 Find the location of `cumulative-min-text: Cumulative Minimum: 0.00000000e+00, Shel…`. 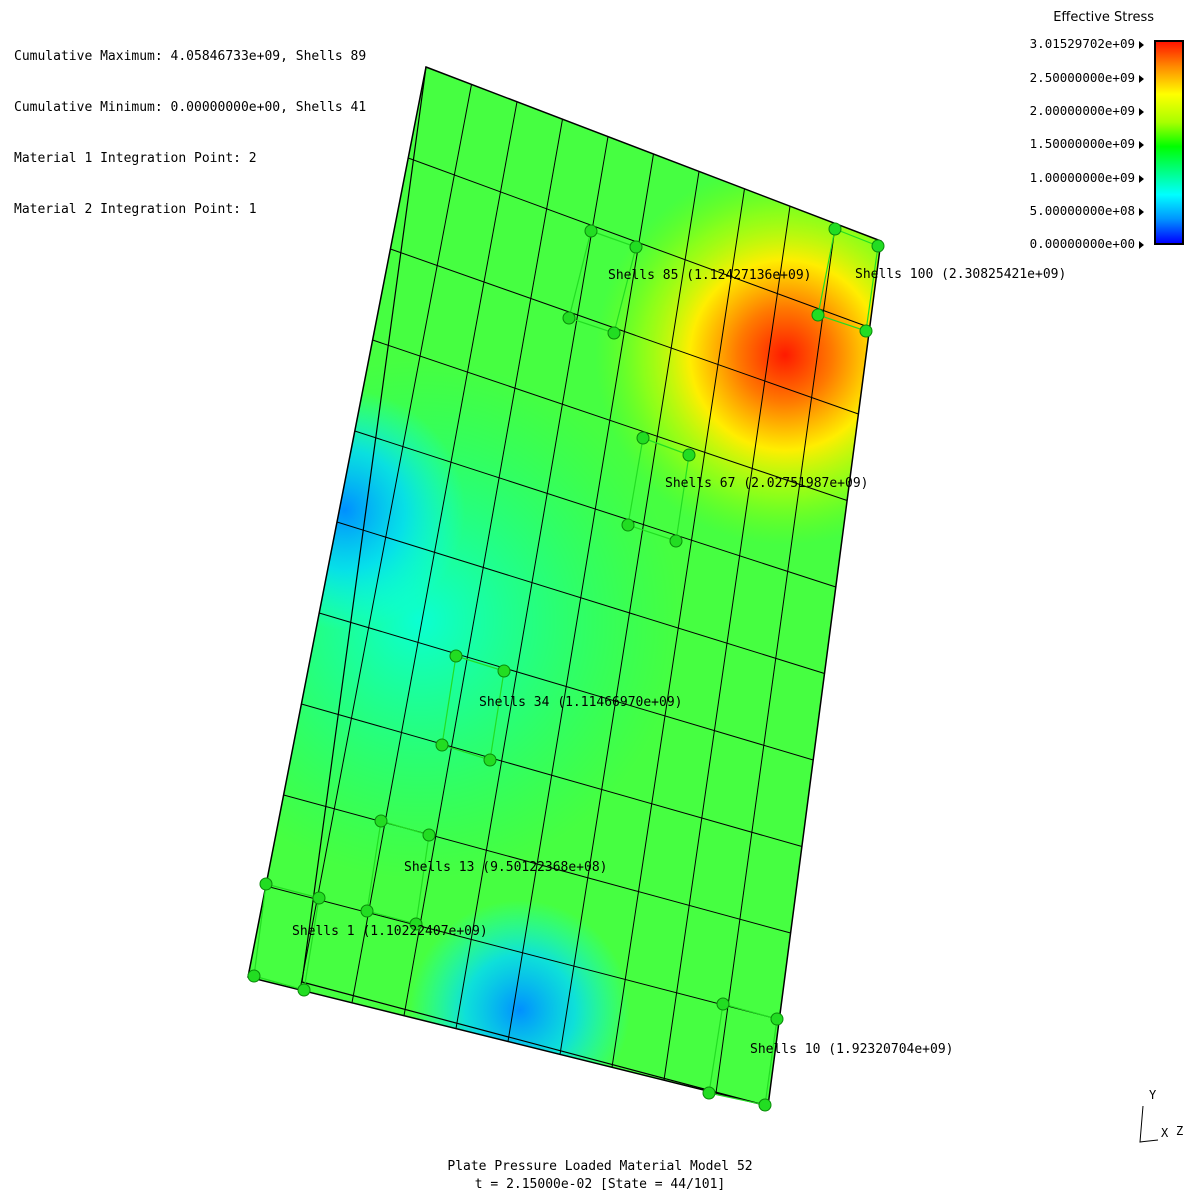

cumulative-min-text: Cumulative Minimum: 0.00000000e+00, Shel… is located at coordinates (190, 107).